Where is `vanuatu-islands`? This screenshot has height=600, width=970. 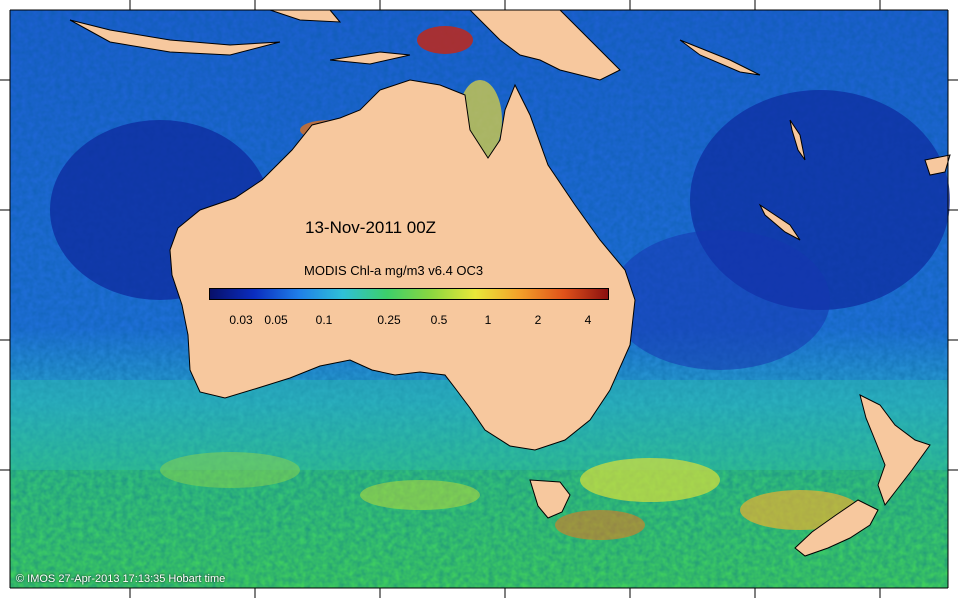 vanuatu-islands is located at coordinates (797, 140).